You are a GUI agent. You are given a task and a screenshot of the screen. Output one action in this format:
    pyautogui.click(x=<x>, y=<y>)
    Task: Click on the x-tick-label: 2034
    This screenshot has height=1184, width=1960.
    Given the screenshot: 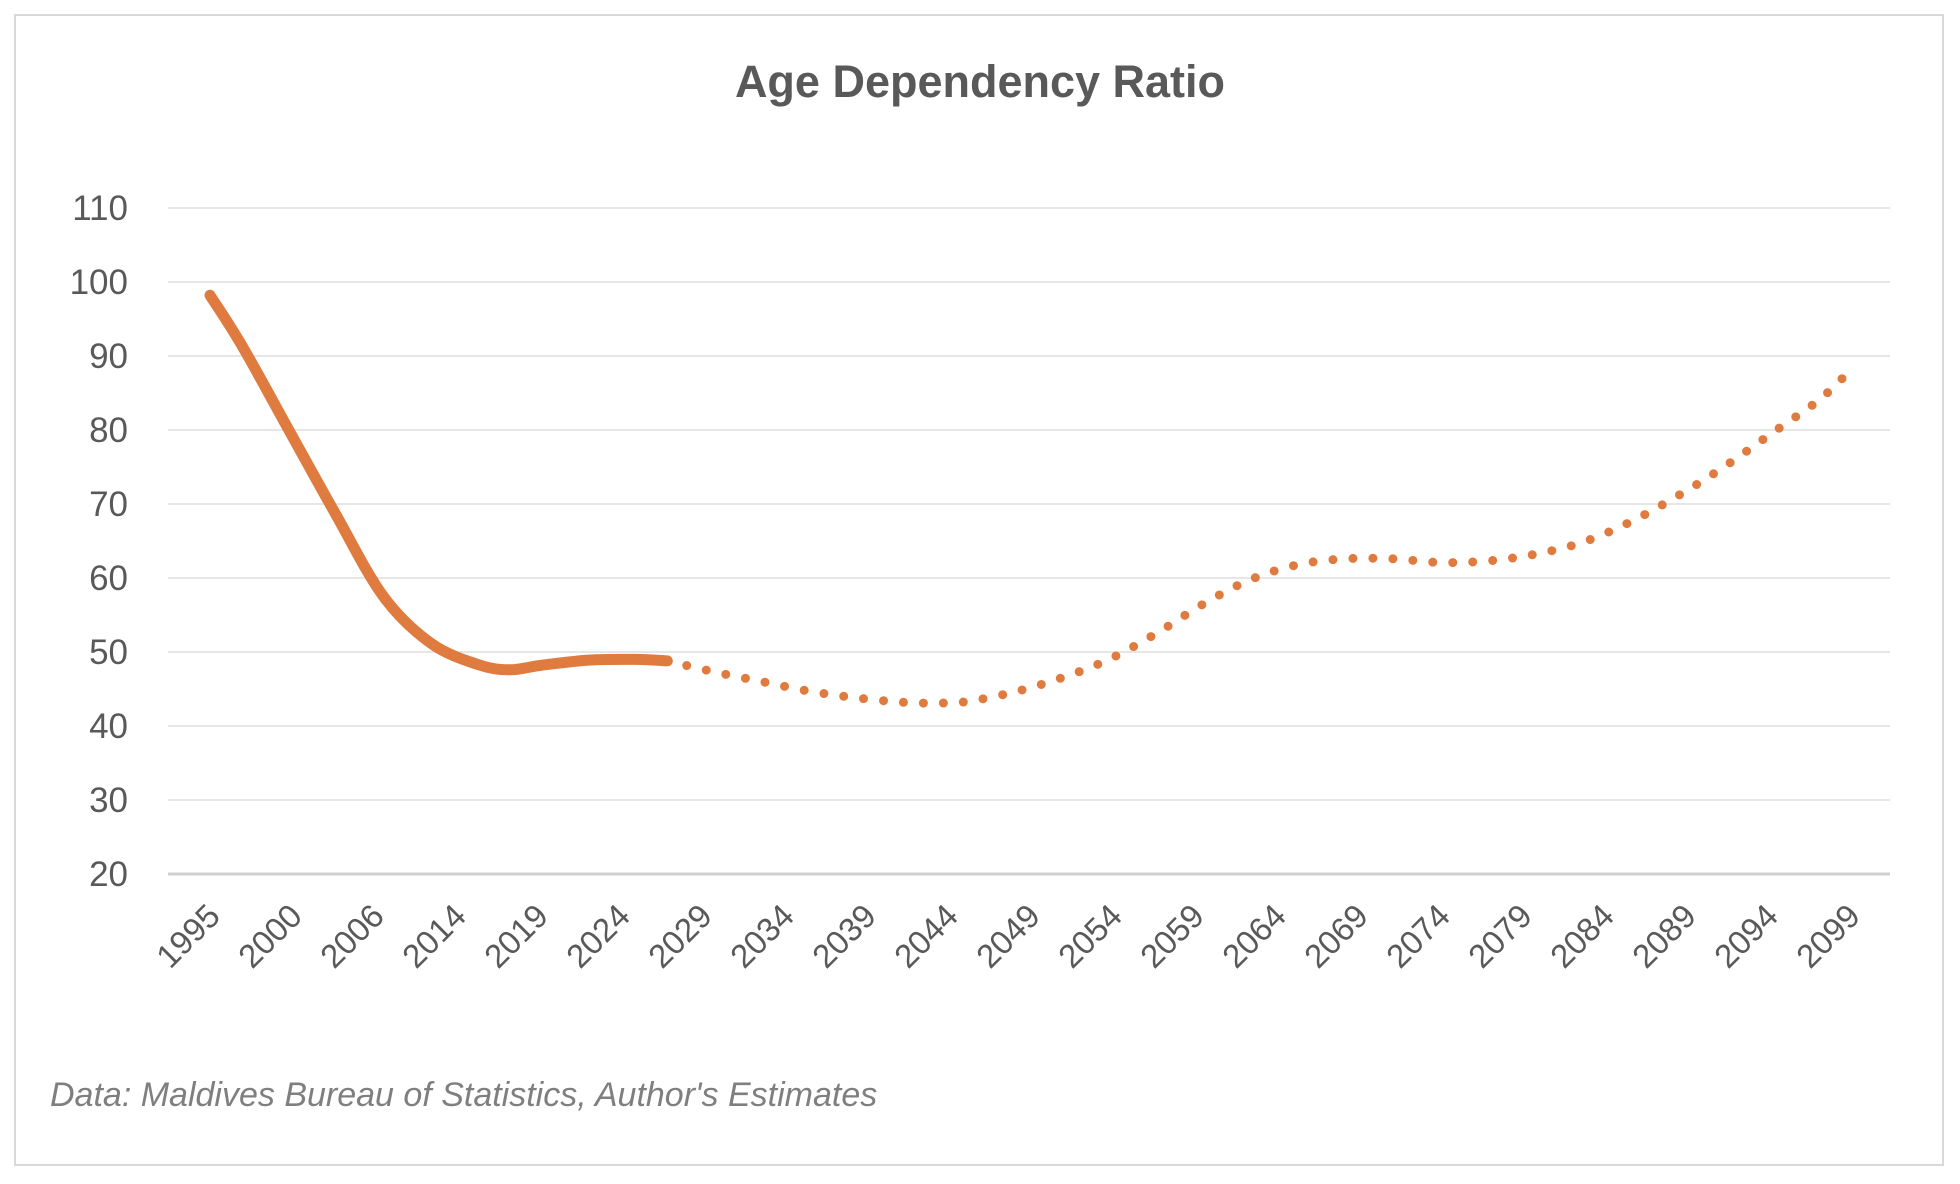 What is the action you would take?
    pyautogui.click(x=762, y=936)
    